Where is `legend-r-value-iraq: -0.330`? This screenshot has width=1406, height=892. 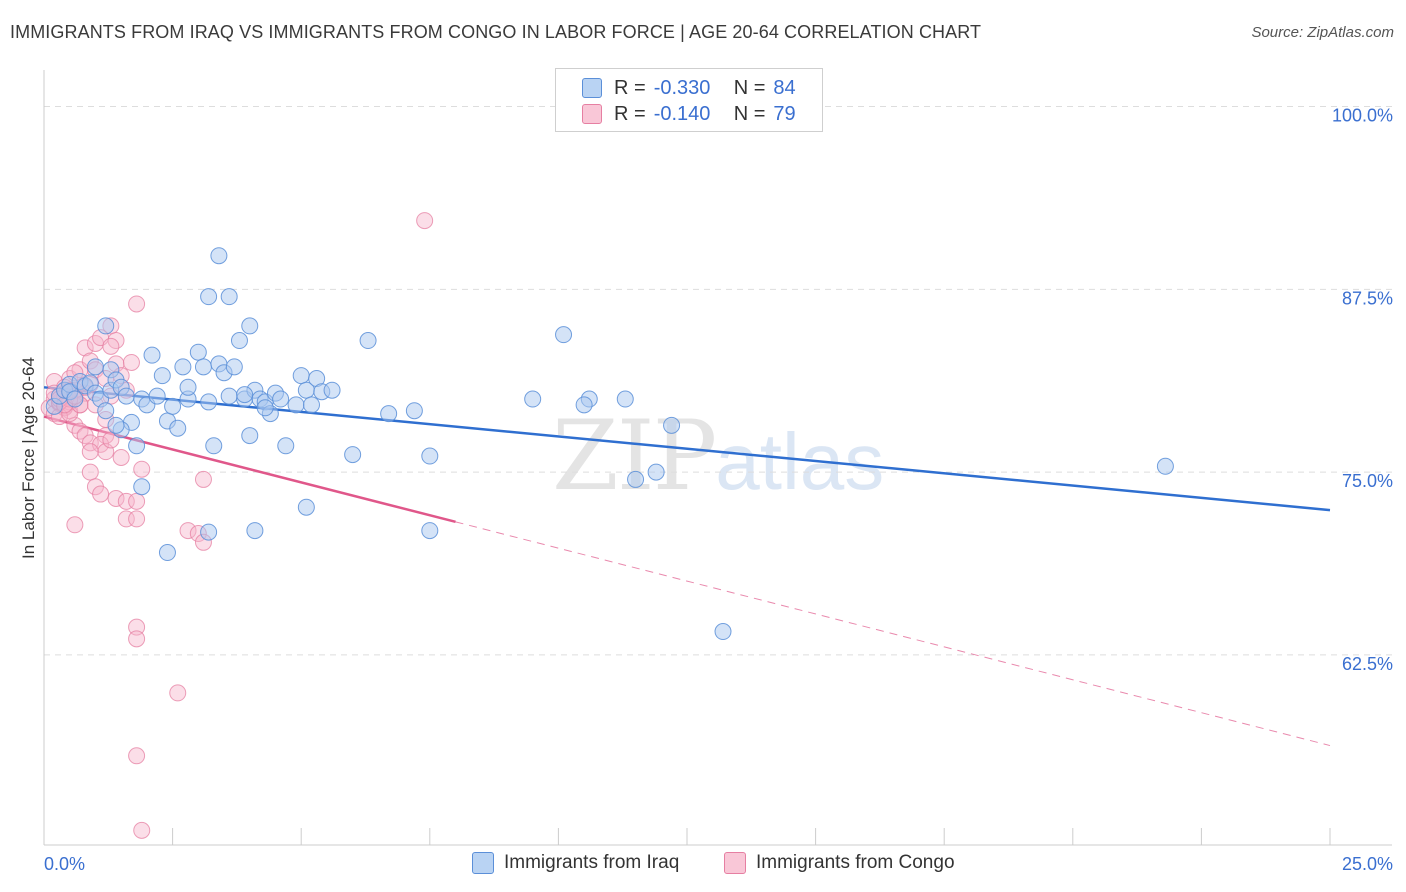
legend-r-value-iraq: -0.330 is located at coordinates (682, 87).